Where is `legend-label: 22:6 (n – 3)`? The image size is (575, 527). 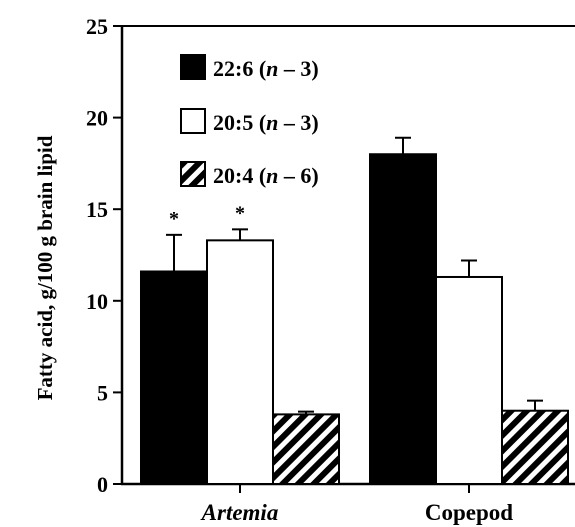
legend-label: 22:6 (n – 3) is located at coordinates (266, 68).